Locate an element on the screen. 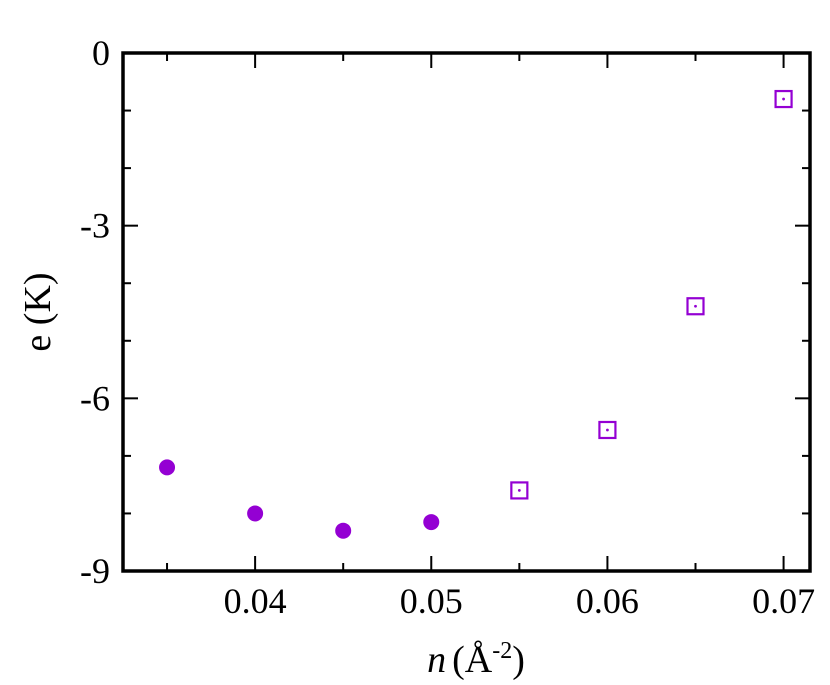 The image size is (830, 685). y-tick-label: -6 is located at coordinates (95, 398).